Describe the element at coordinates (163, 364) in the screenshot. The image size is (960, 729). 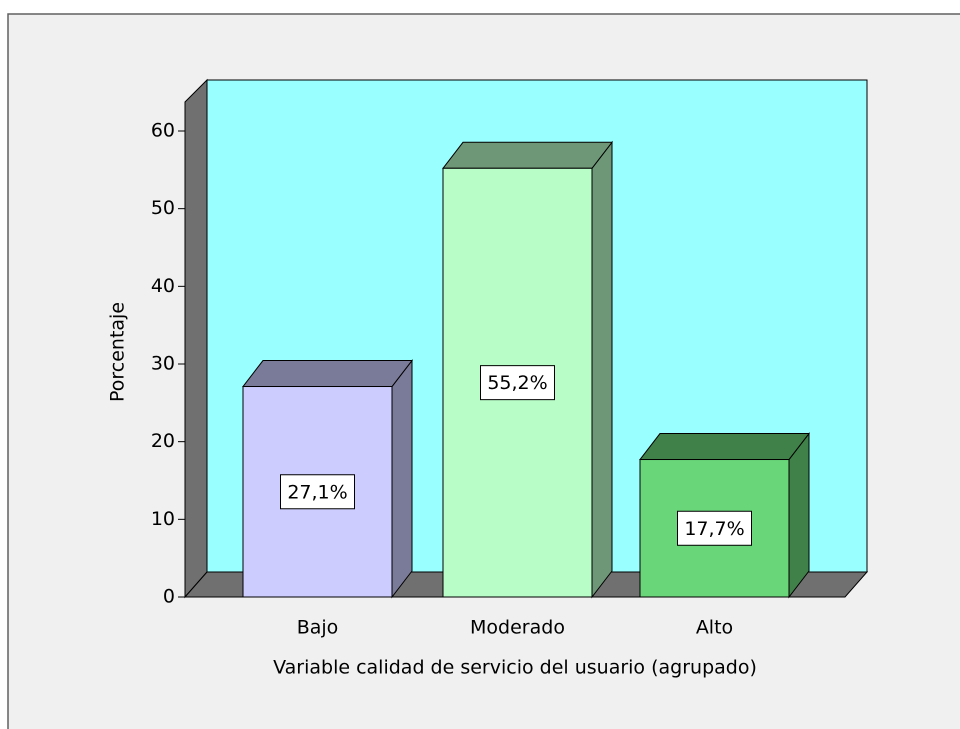
I see `y-tick-label: 30` at that location.